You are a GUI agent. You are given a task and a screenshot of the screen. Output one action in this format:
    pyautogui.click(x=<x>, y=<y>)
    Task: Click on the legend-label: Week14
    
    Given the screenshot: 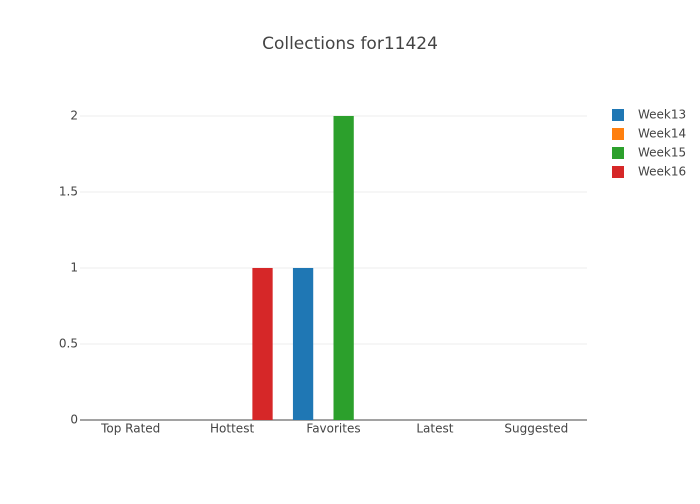 What is the action you would take?
    pyautogui.click(x=662, y=134)
    